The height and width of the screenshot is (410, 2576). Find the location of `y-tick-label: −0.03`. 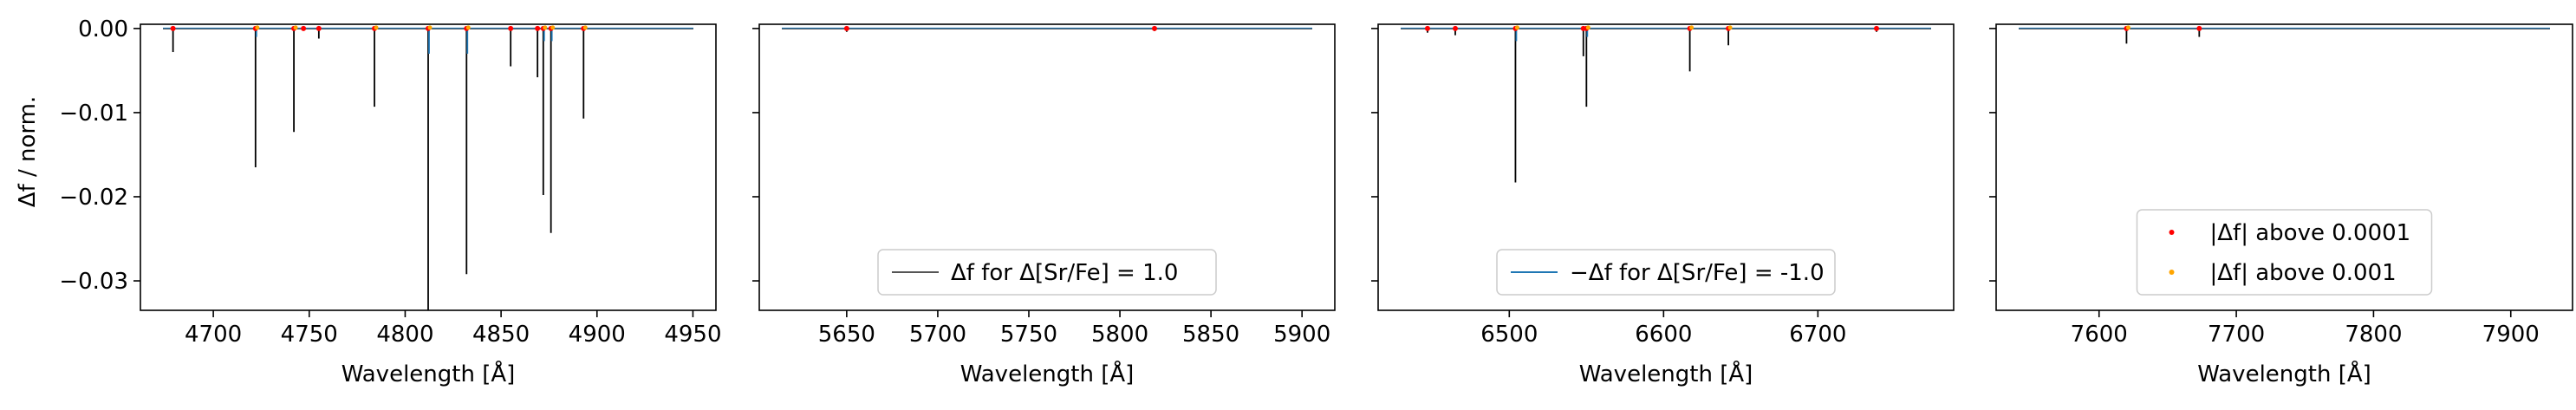

y-tick-label: −0.03 is located at coordinates (93, 282).